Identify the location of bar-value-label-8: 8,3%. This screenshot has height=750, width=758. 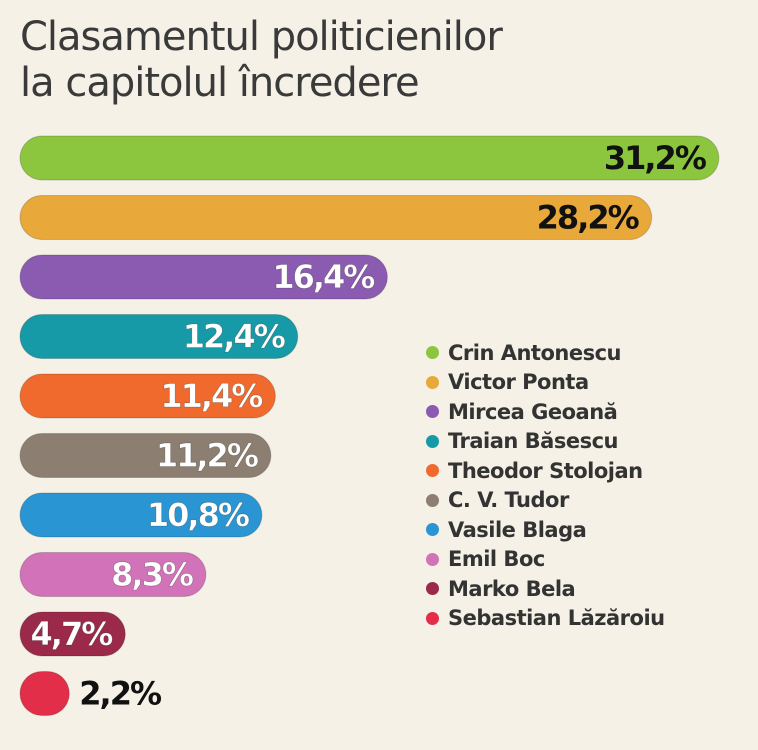
(152, 575).